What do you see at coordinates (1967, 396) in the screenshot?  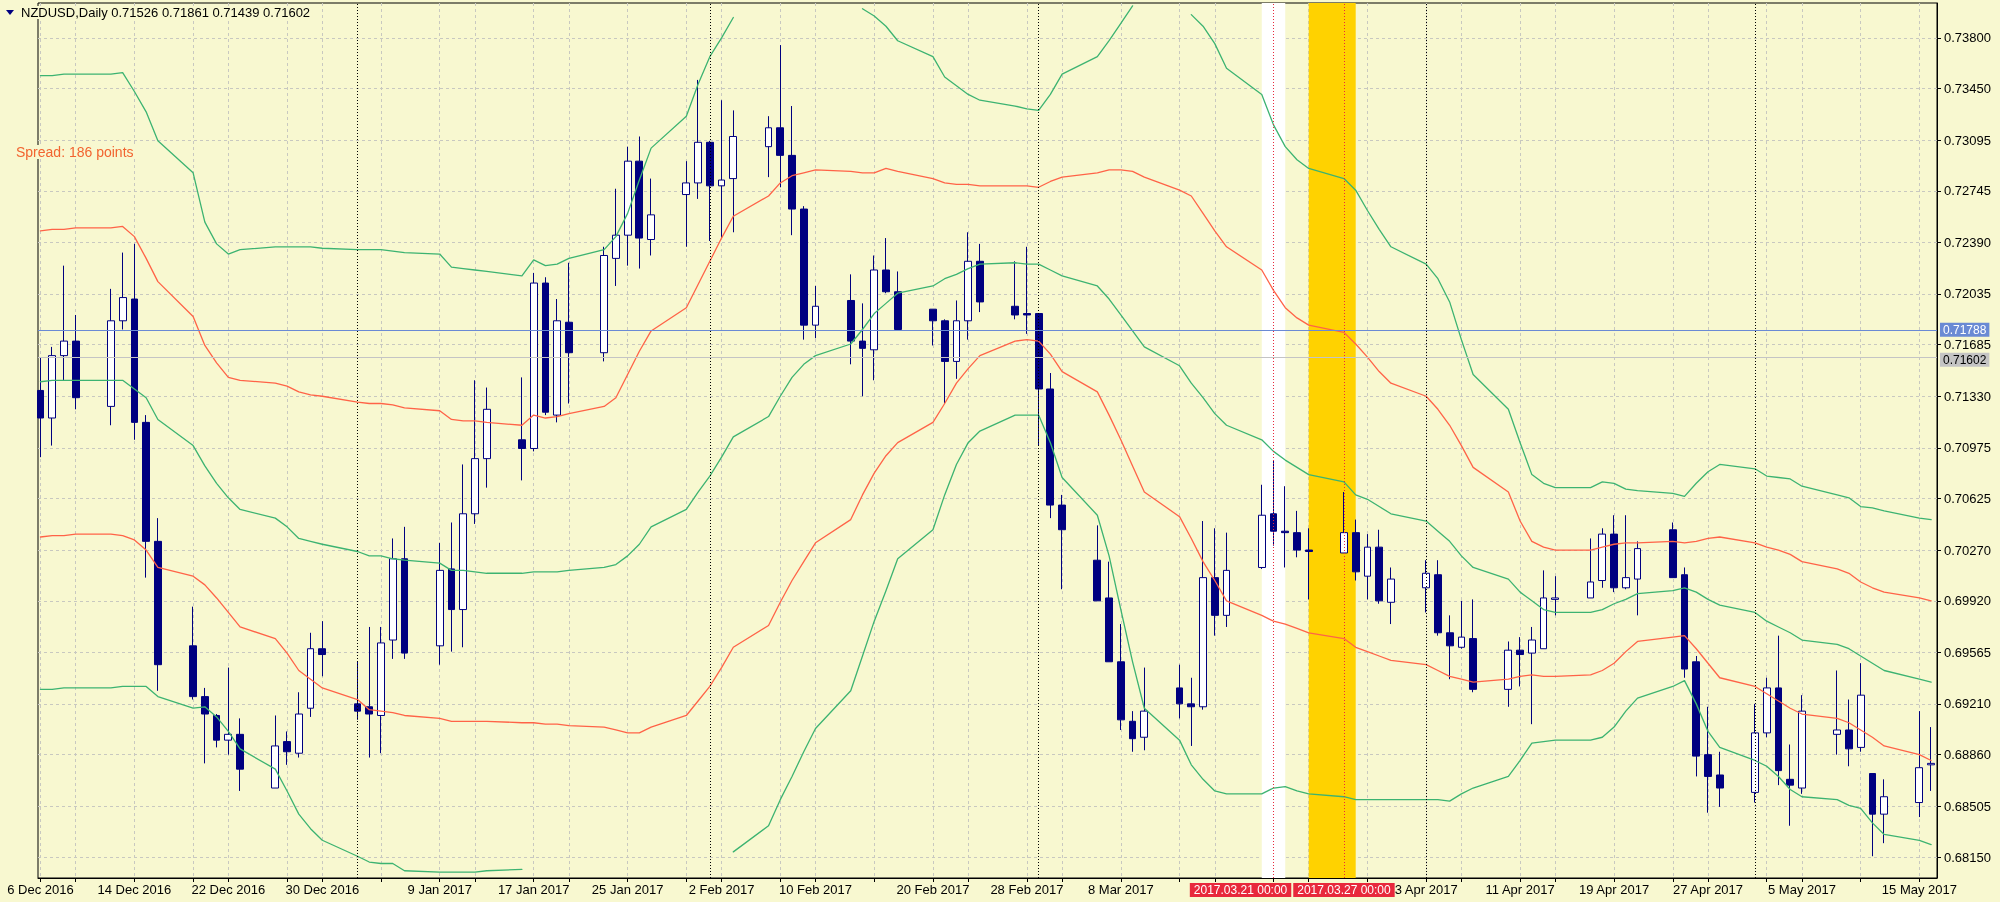 I see `y-tick-label: 0.71330` at bounding box center [1967, 396].